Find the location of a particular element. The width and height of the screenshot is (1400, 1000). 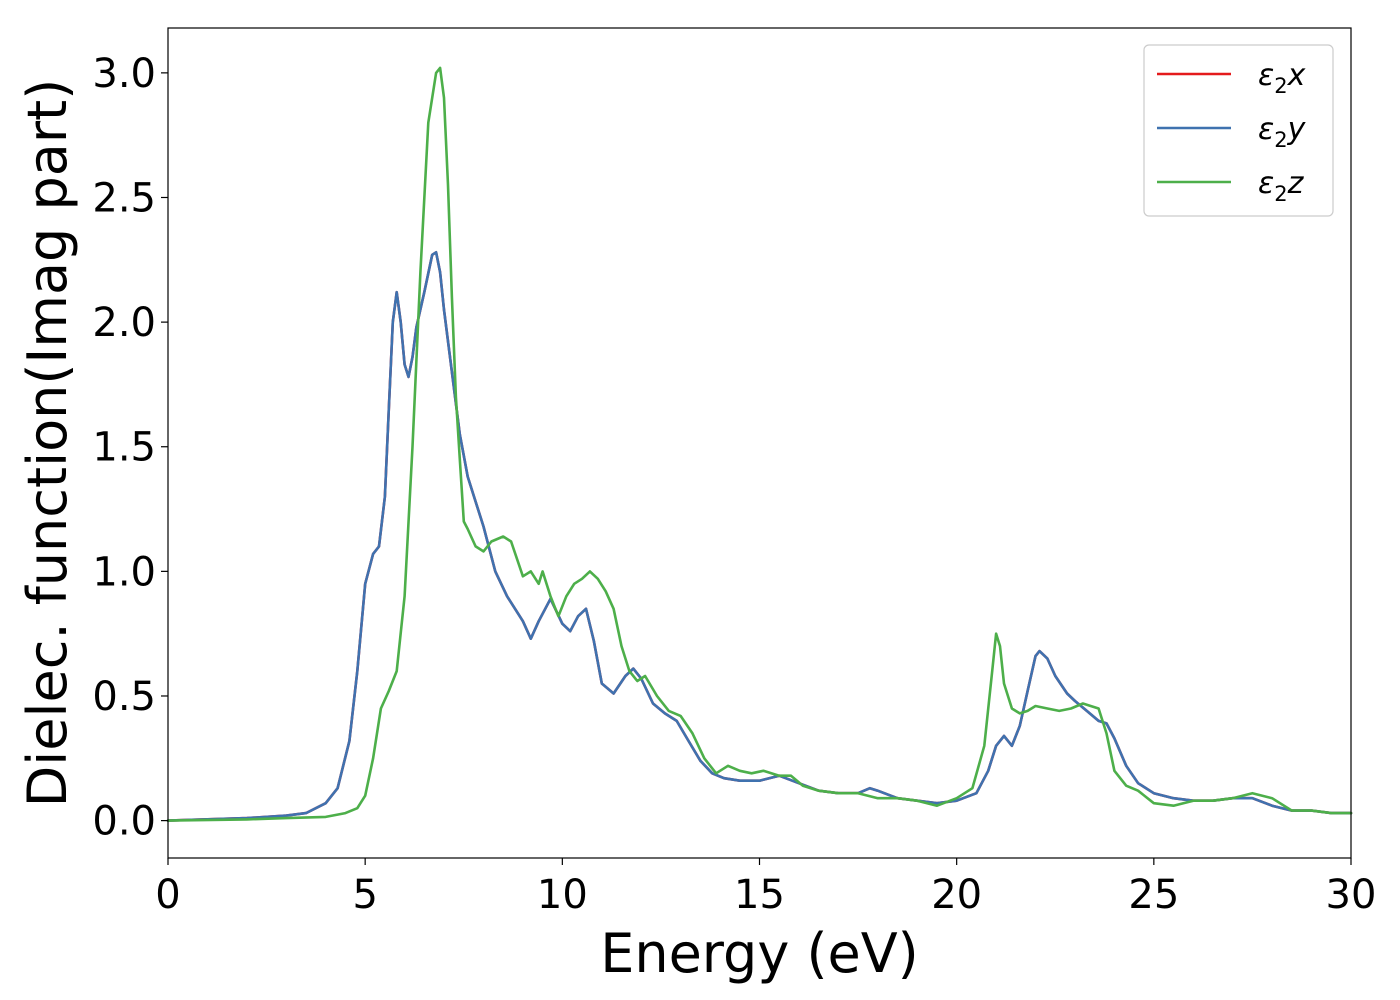

y-tick-label: 1.0 is located at coordinates (124, 572).